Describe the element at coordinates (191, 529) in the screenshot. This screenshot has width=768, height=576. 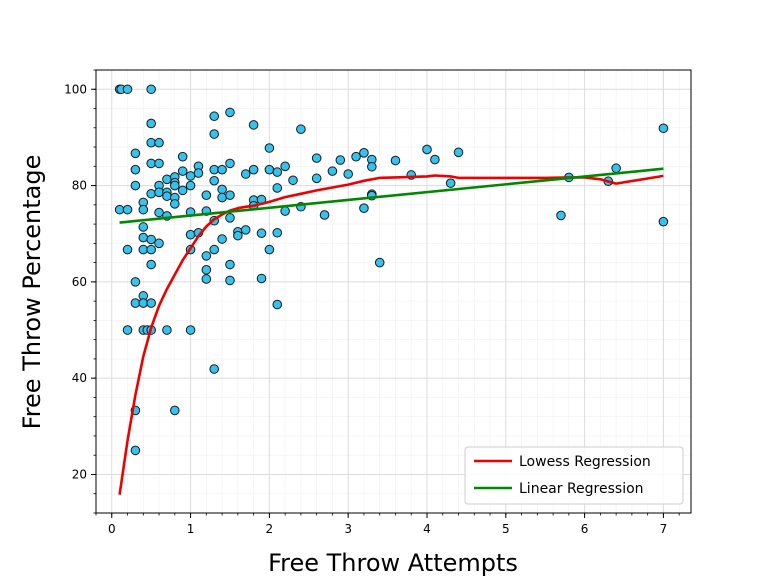
I see `x-tick-label: 1` at that location.